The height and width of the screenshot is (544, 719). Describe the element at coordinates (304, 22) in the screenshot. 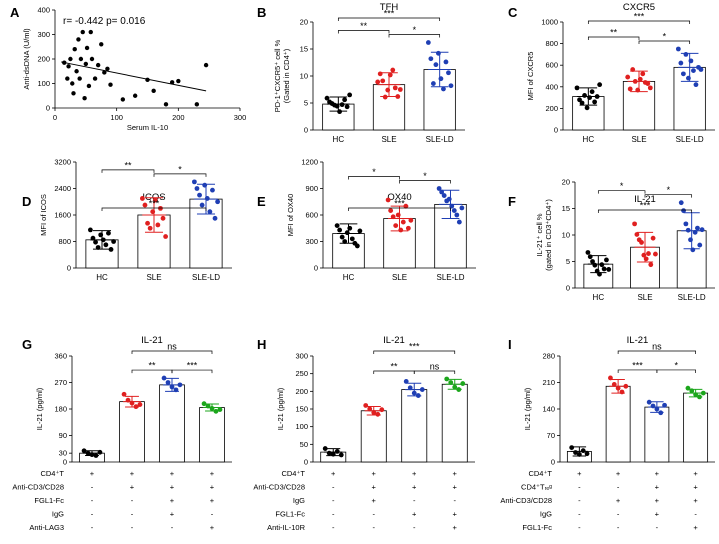

I see `y-tick-label: 20` at that location.